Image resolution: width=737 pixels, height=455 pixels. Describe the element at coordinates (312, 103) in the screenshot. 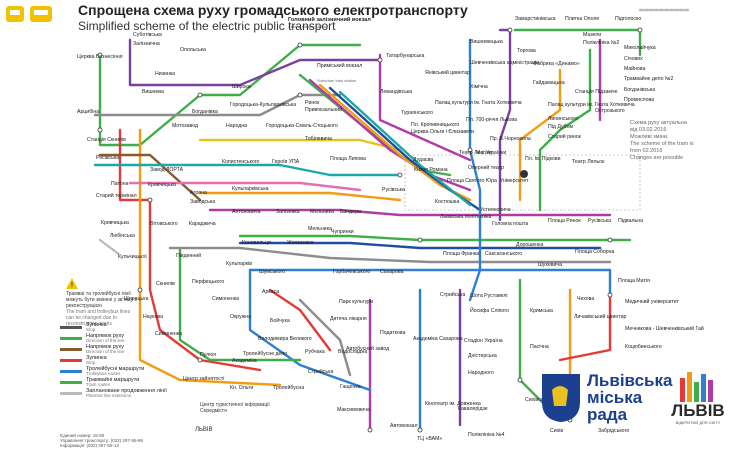

I see `station-label: Ринок` at that location.